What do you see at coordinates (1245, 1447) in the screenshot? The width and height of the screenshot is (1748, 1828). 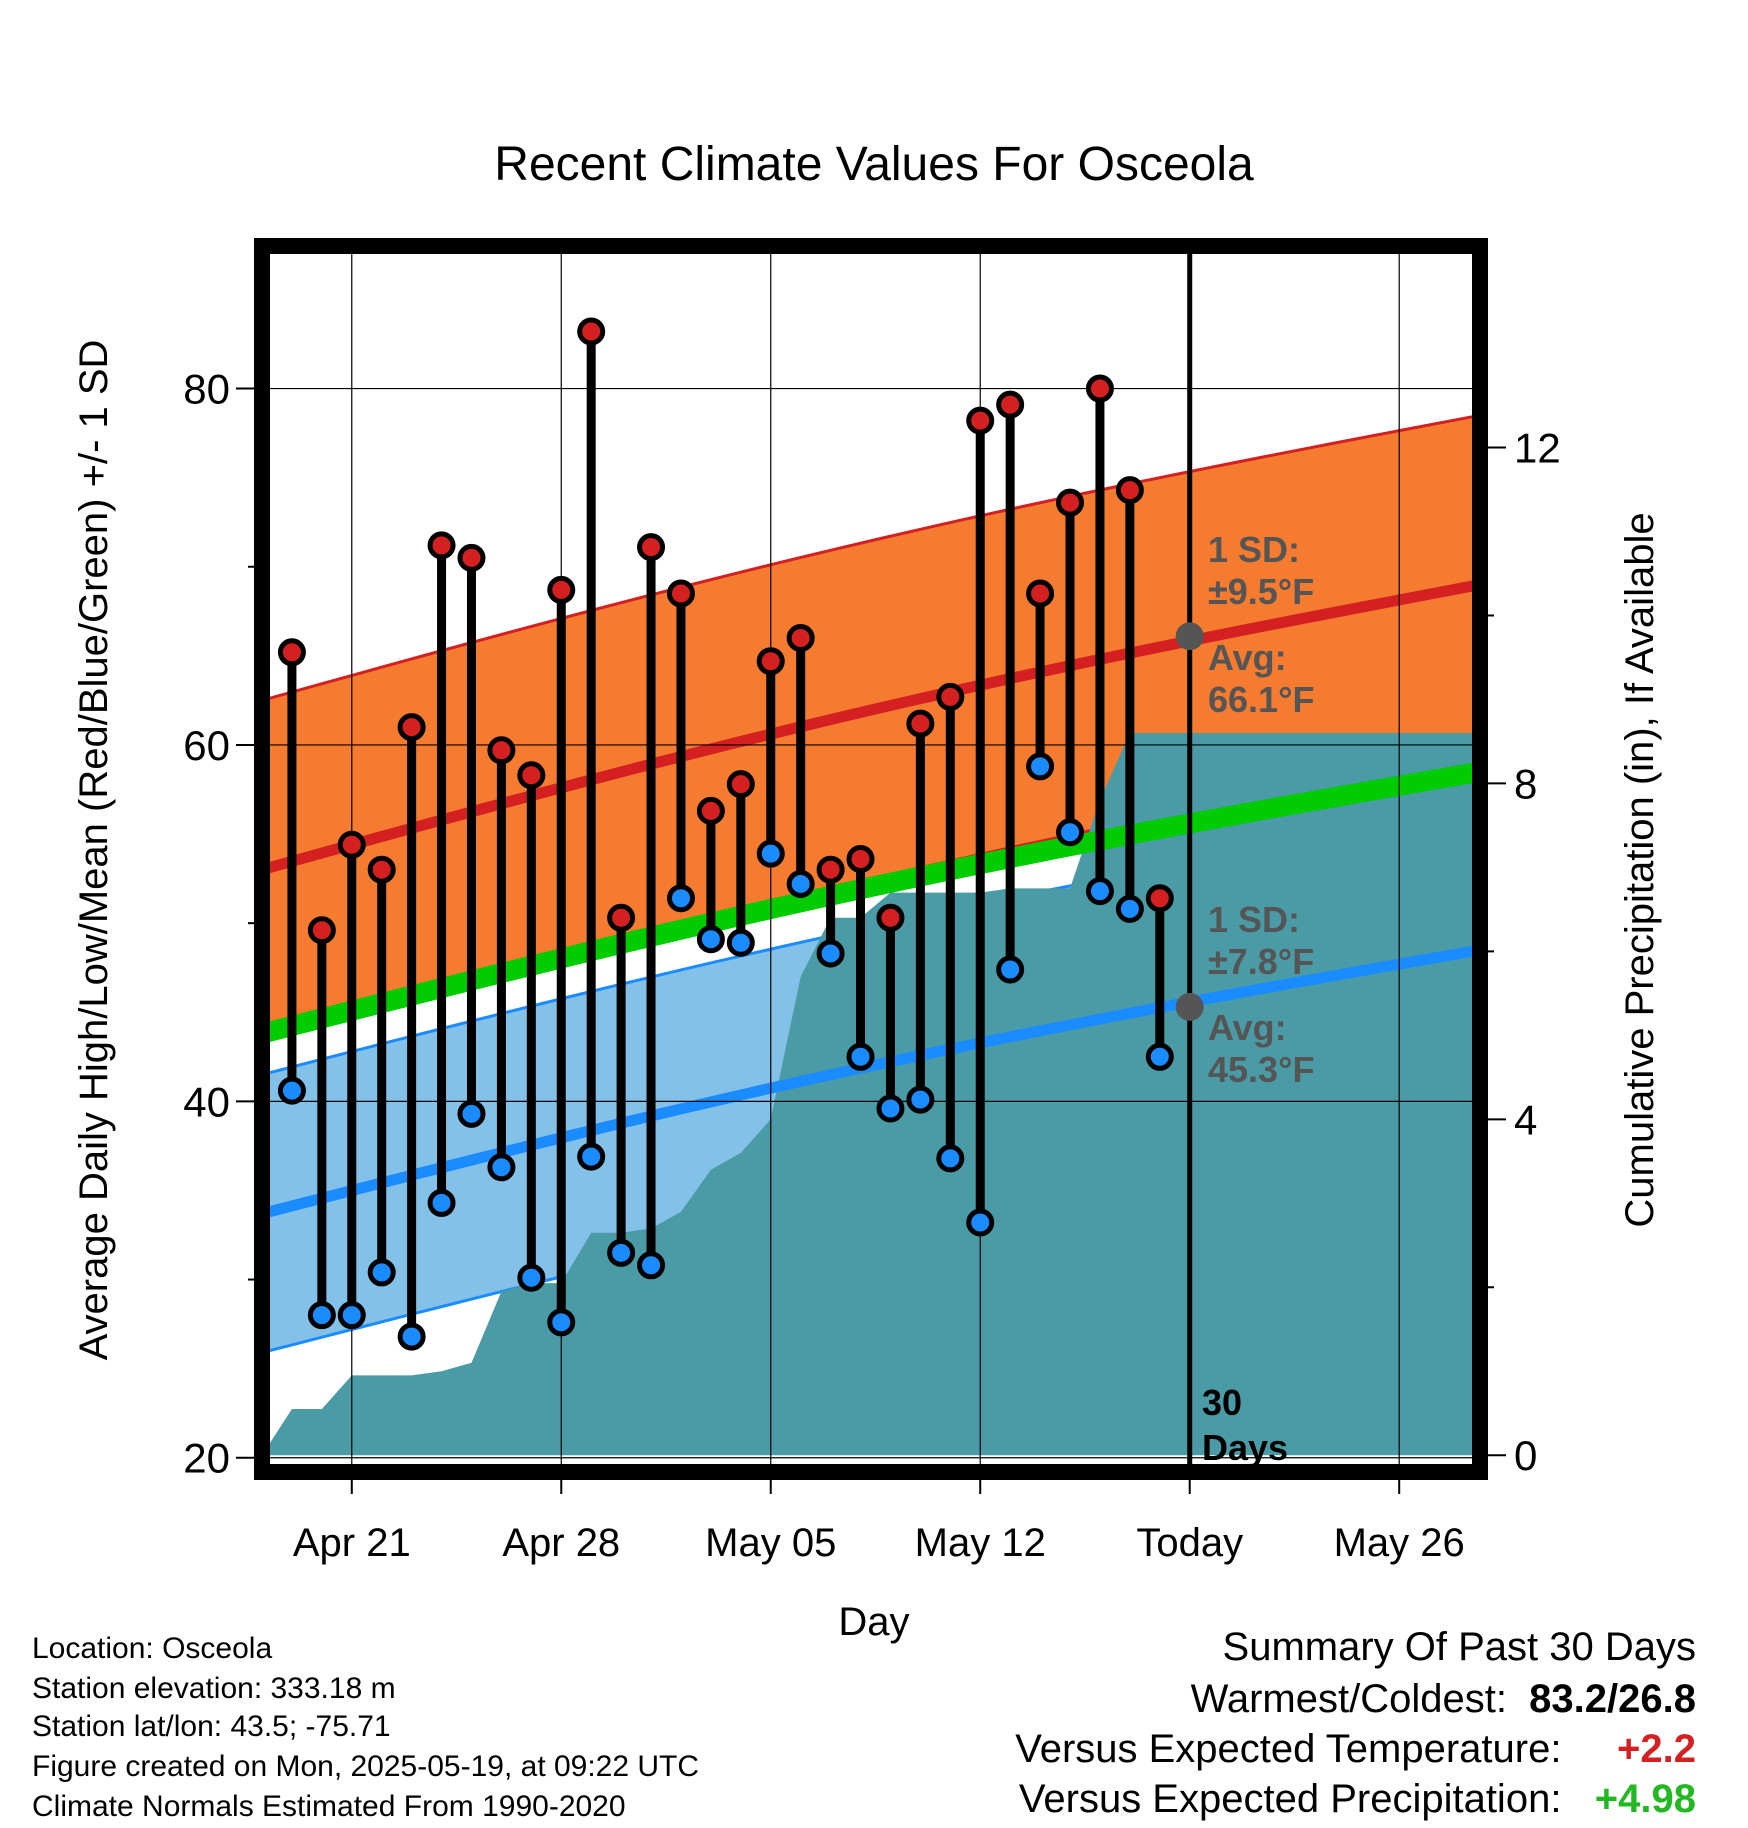 I see `days-word-label: Days` at bounding box center [1245, 1447].